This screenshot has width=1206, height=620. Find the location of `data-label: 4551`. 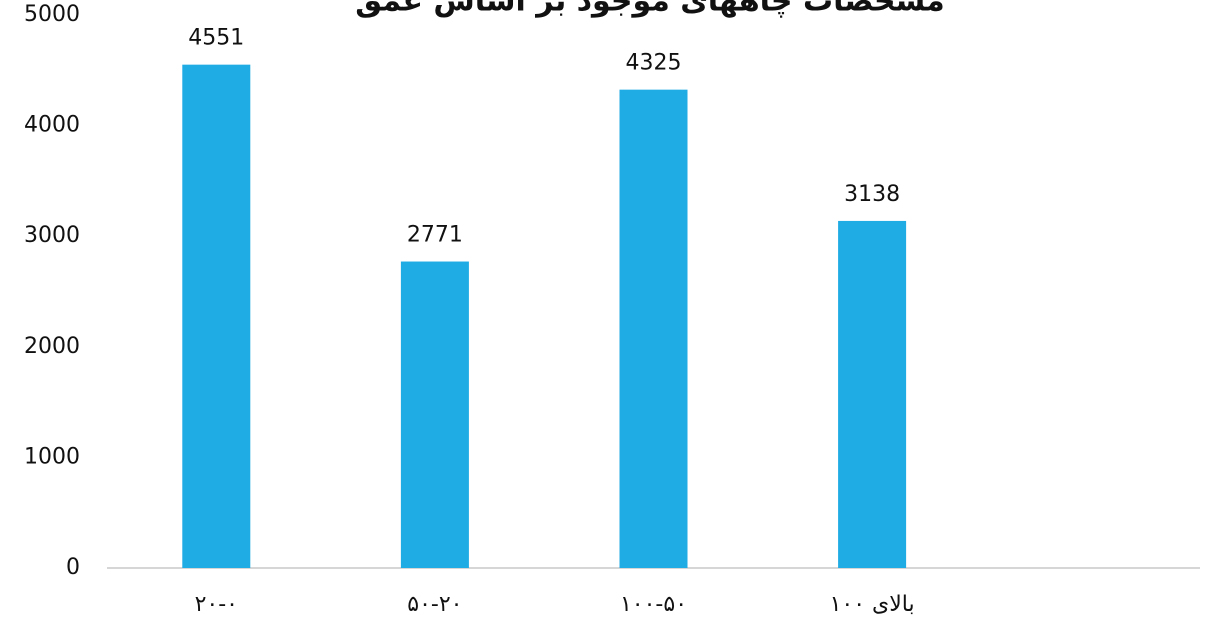

data-label: 4551 is located at coordinates (216, 38).